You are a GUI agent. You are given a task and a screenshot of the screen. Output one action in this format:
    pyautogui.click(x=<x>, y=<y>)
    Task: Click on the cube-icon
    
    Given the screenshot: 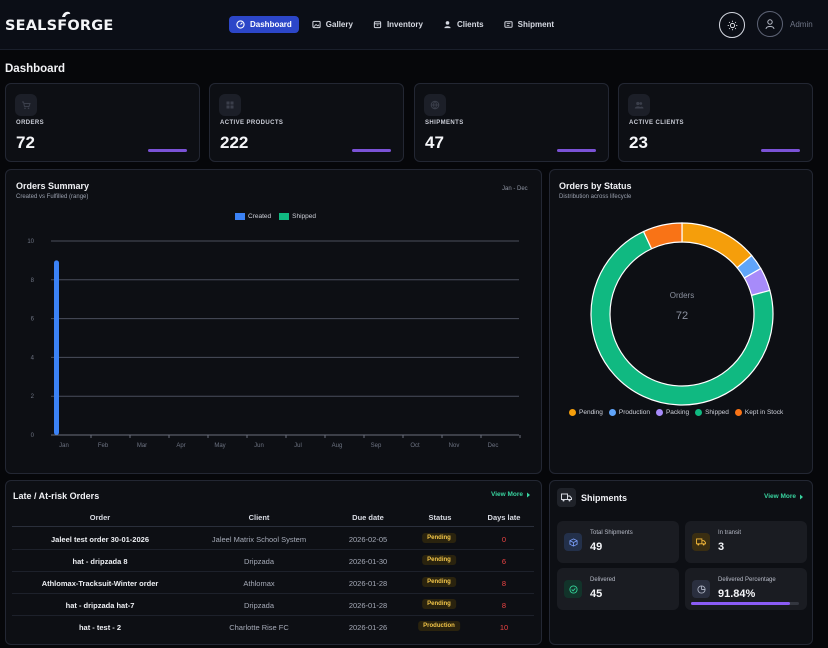 What is the action you would take?
    pyautogui.click(x=573, y=542)
    